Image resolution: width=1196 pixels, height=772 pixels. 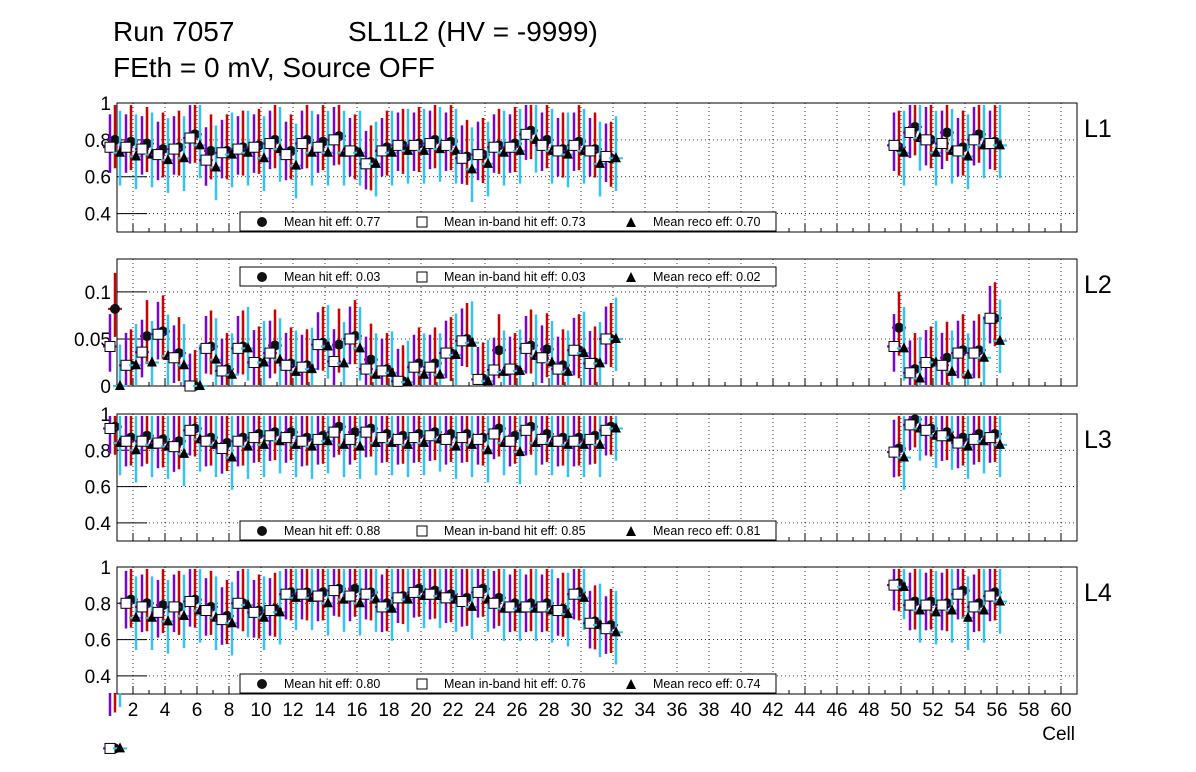 I want to click on y-tick-label: 0.8, so click(x=98, y=451).